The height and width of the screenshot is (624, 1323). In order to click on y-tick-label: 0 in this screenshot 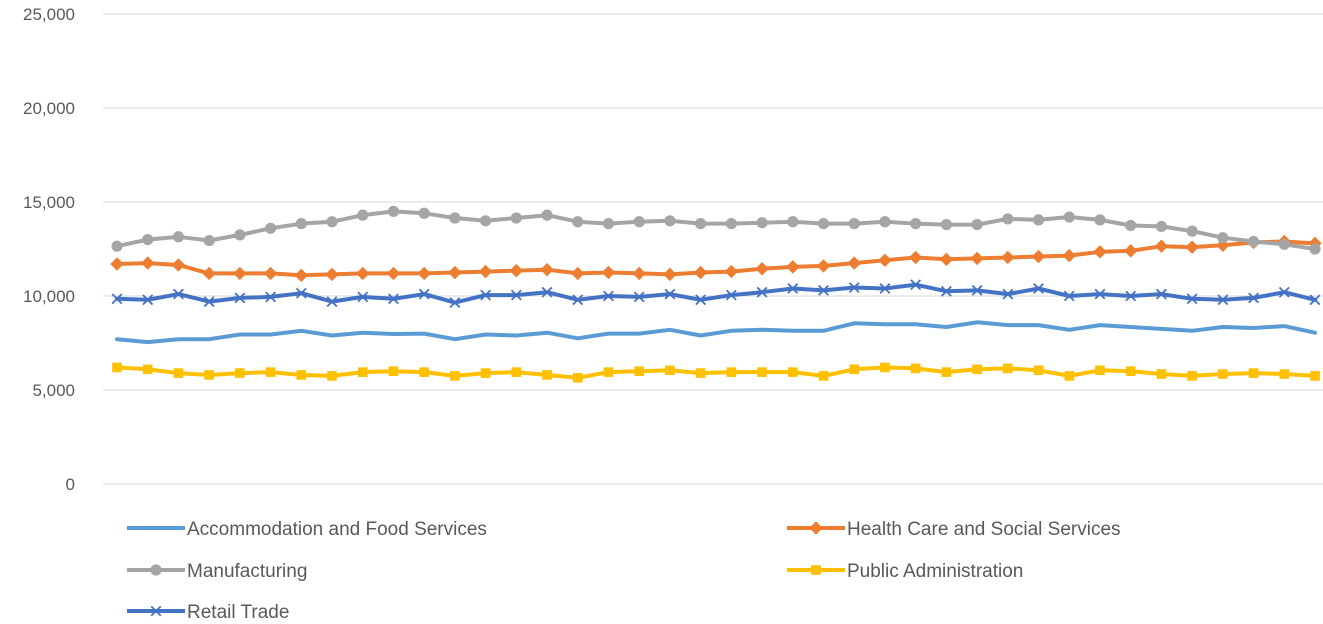, I will do `click(70, 484)`.